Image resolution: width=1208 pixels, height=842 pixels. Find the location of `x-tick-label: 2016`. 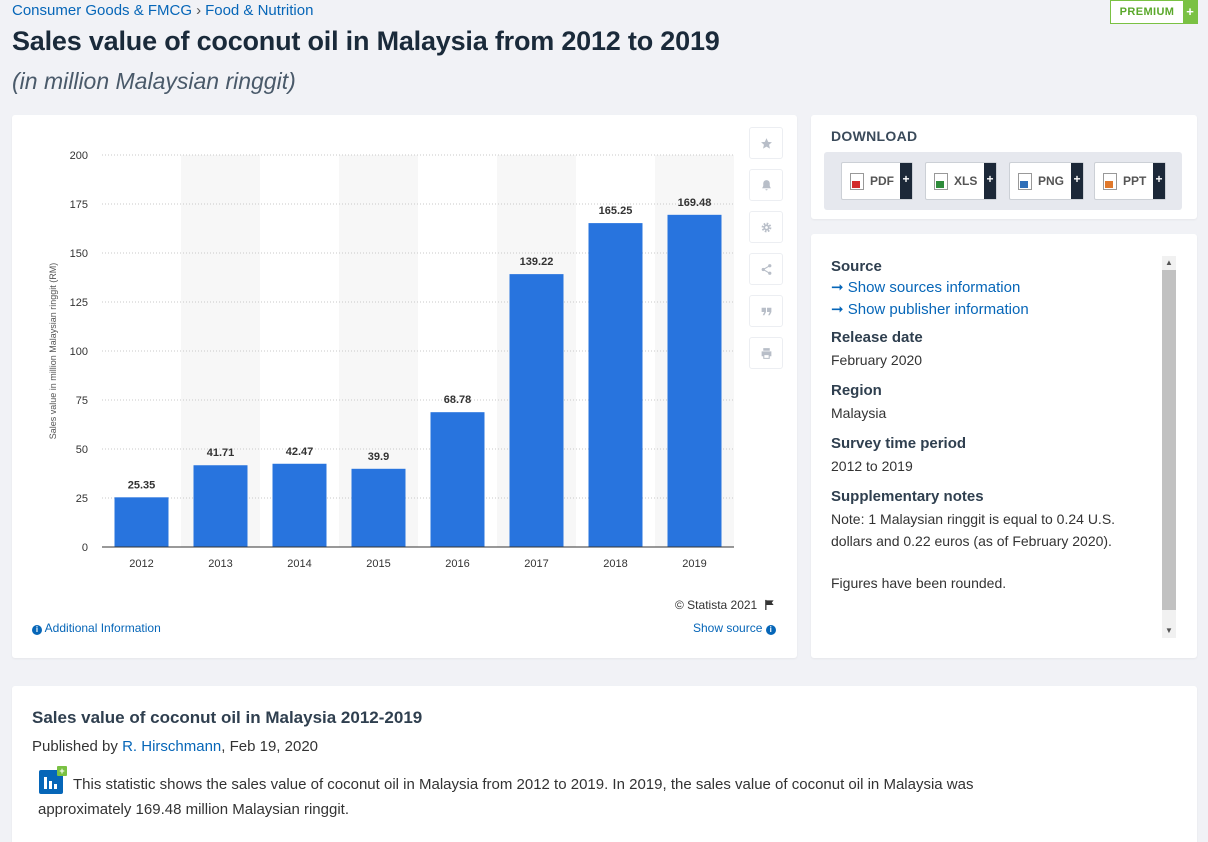

x-tick-label: 2016 is located at coordinates (457, 564).